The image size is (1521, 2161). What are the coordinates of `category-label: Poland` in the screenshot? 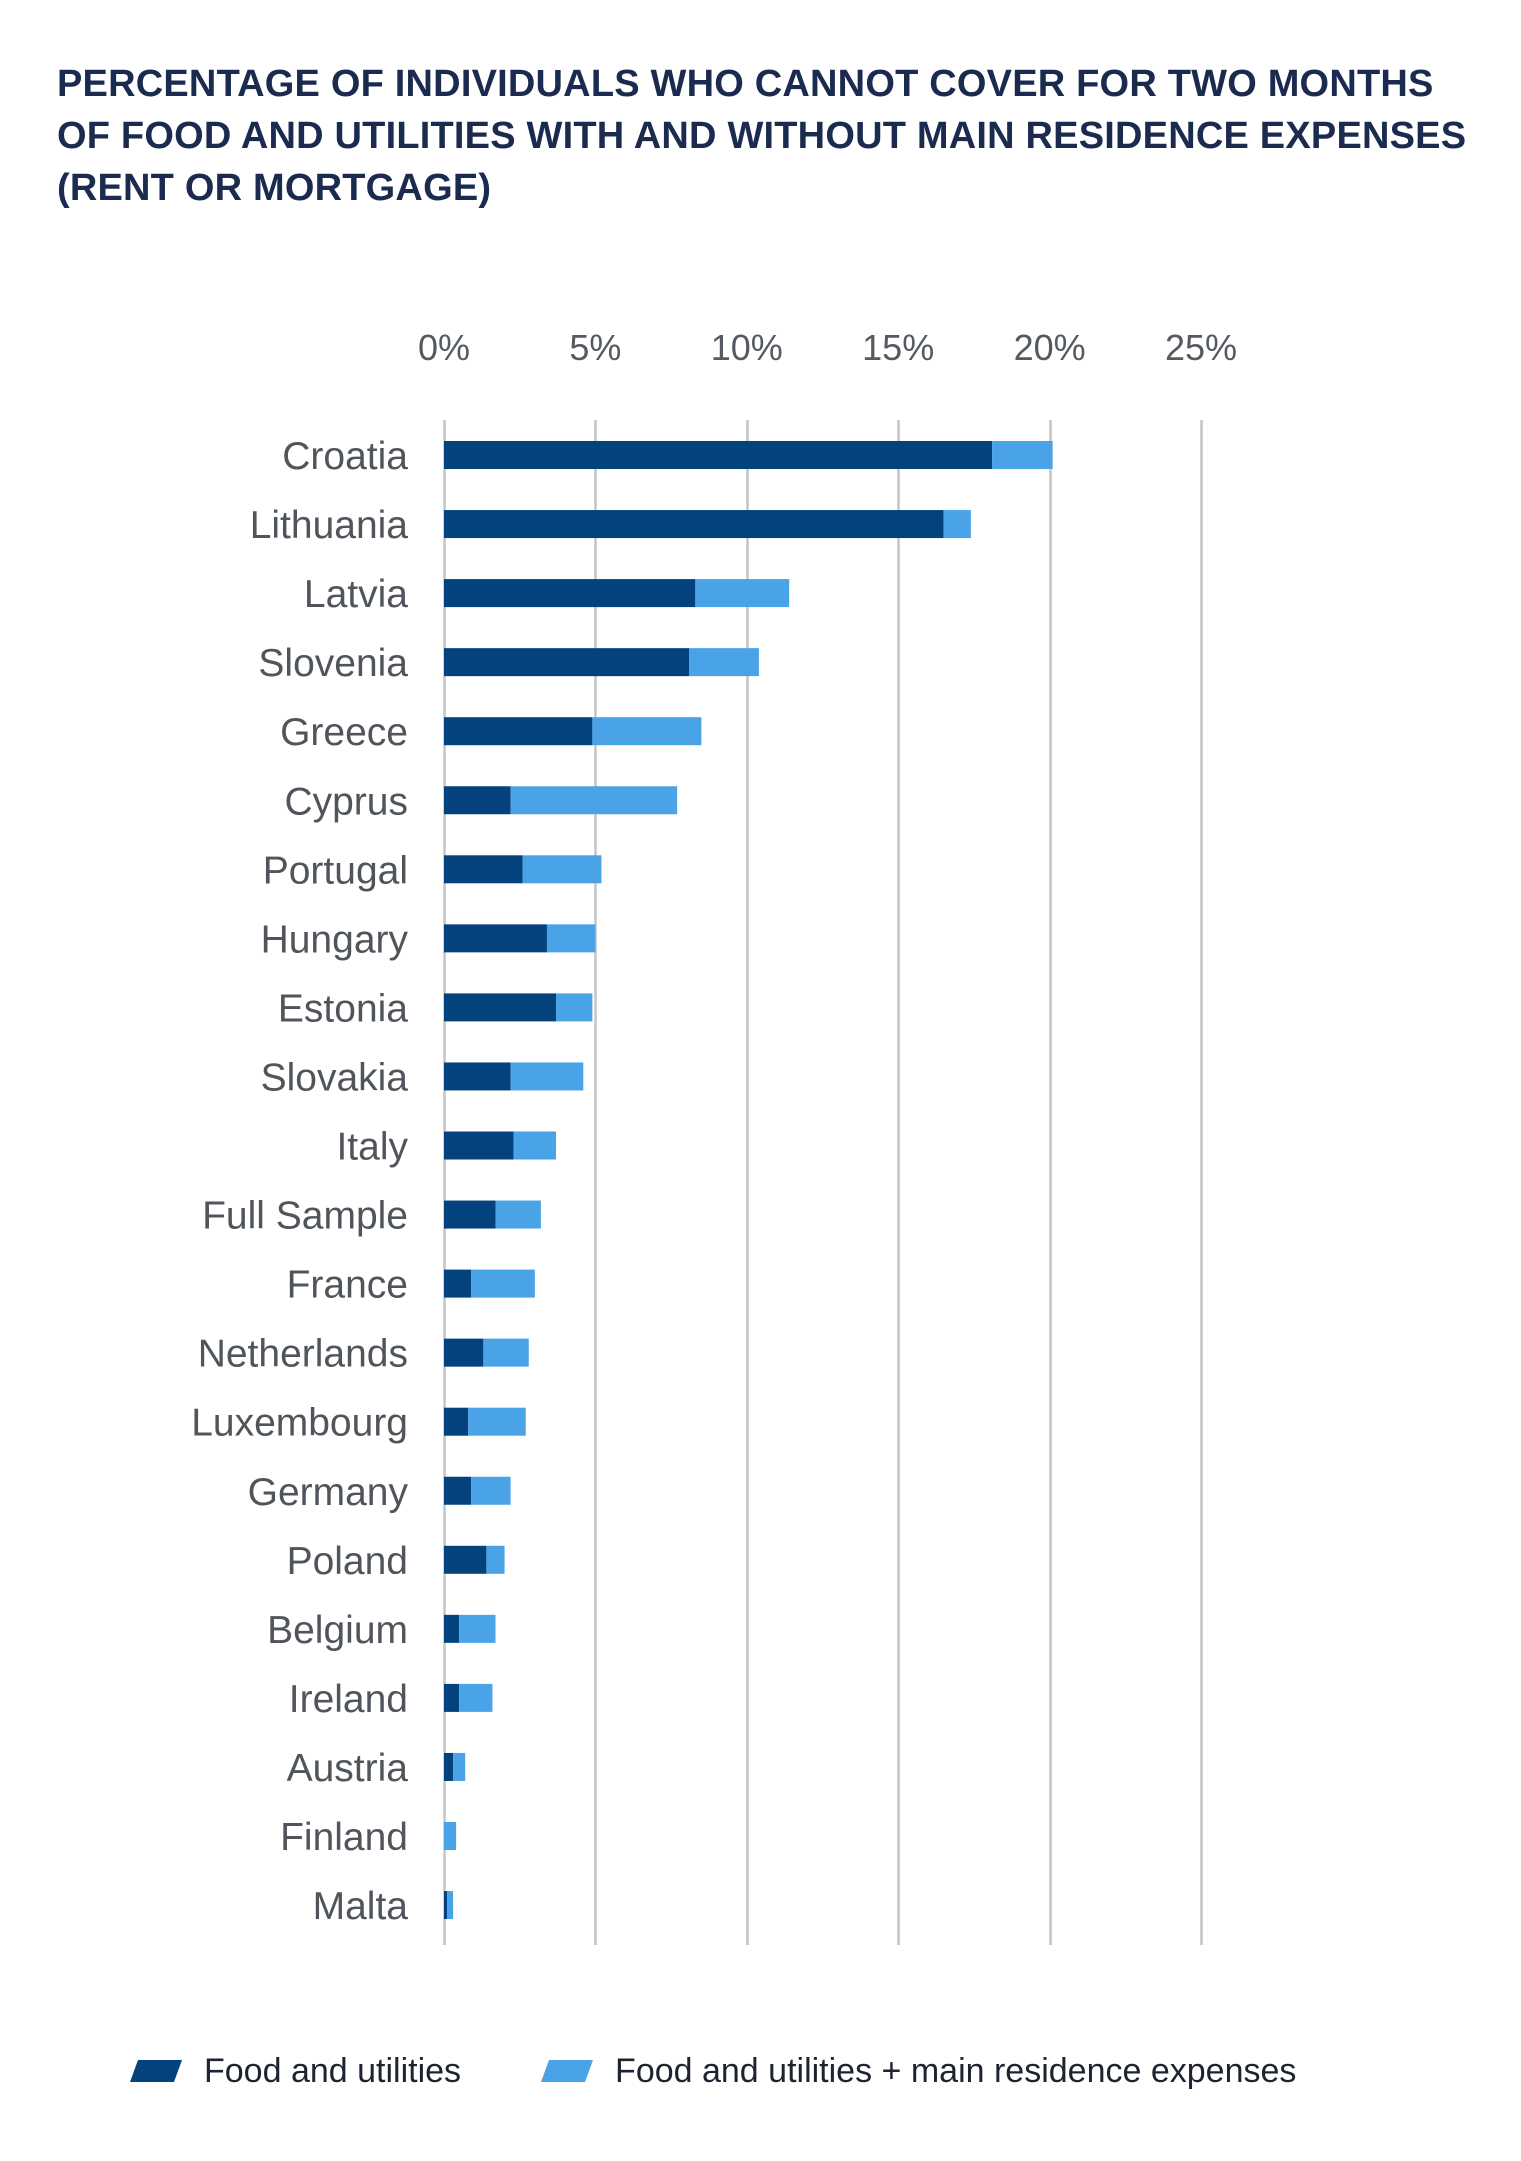 It's located at (347, 1561).